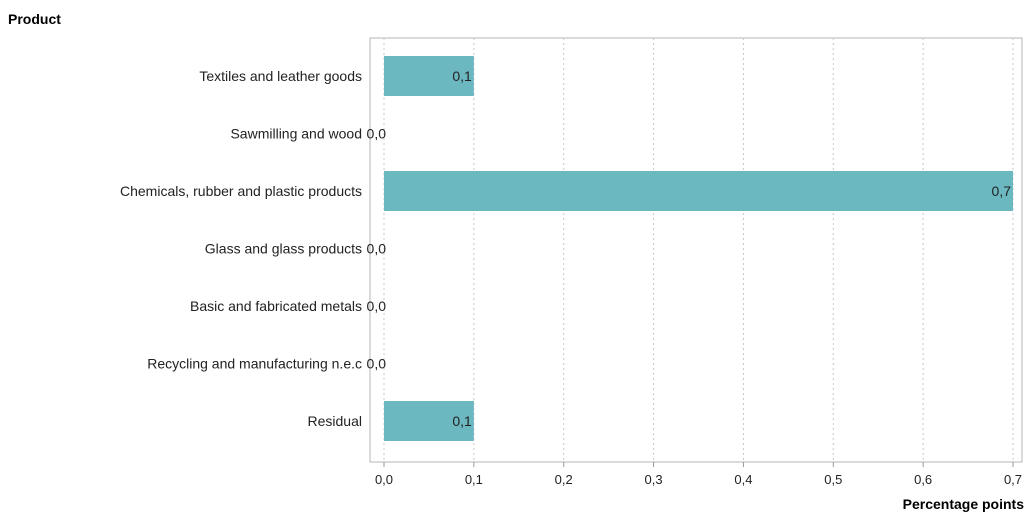 The image size is (1029, 519). Describe the element at coordinates (276, 306) in the screenshot. I see `category-label: Basic and fabricated metals` at that location.